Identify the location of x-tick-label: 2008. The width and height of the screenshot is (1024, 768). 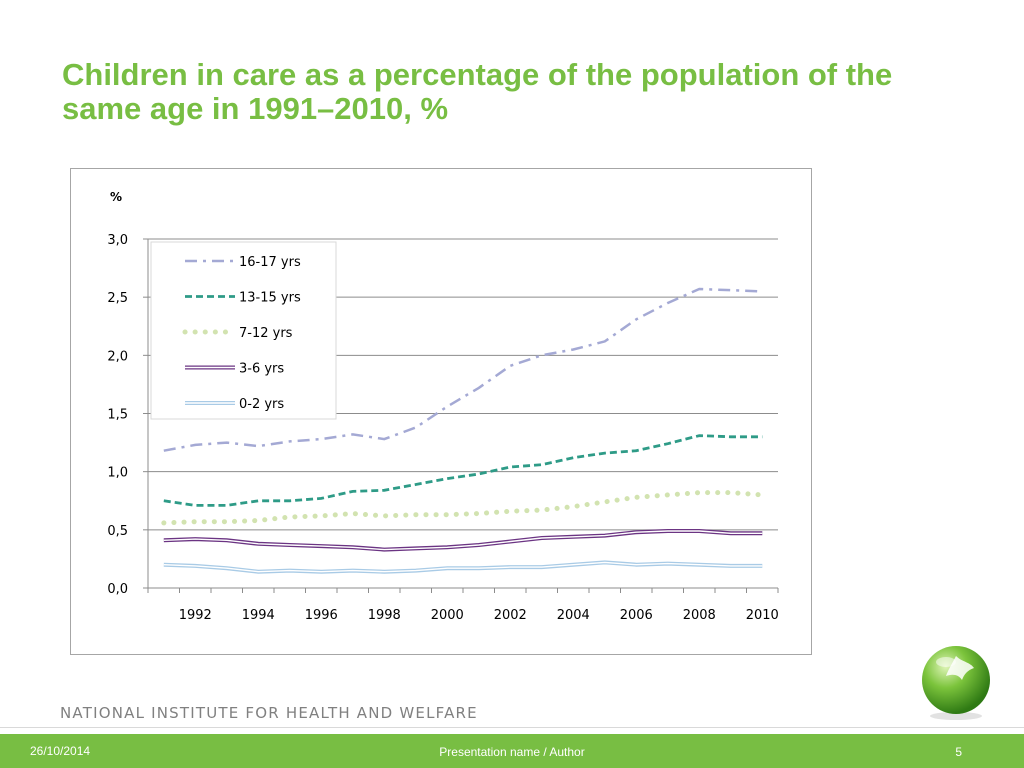
(699, 615).